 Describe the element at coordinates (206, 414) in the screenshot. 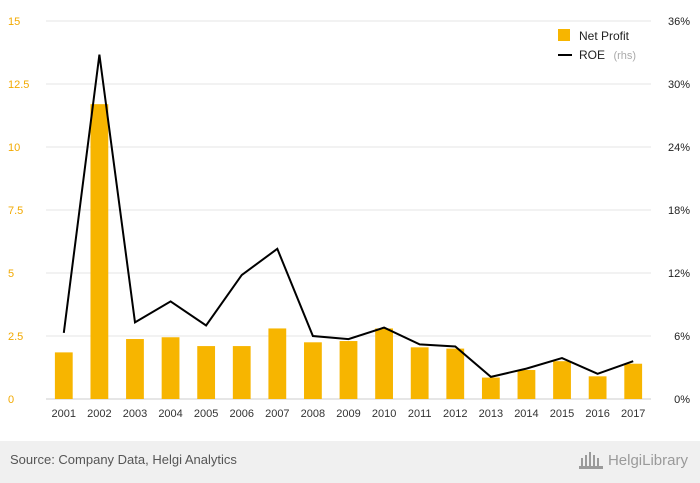

I see `x-tick-label: 2005` at that location.